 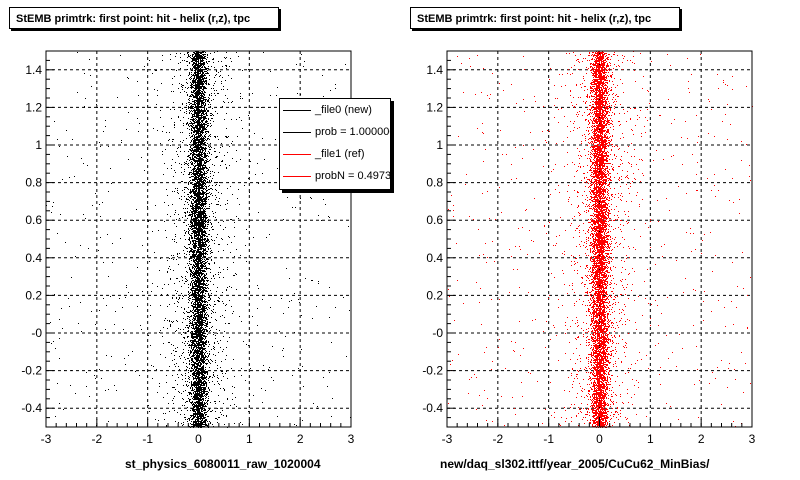 I want to click on x-axis-title-left: st_physics_6080011_raw_1020004, so click(x=223, y=464).